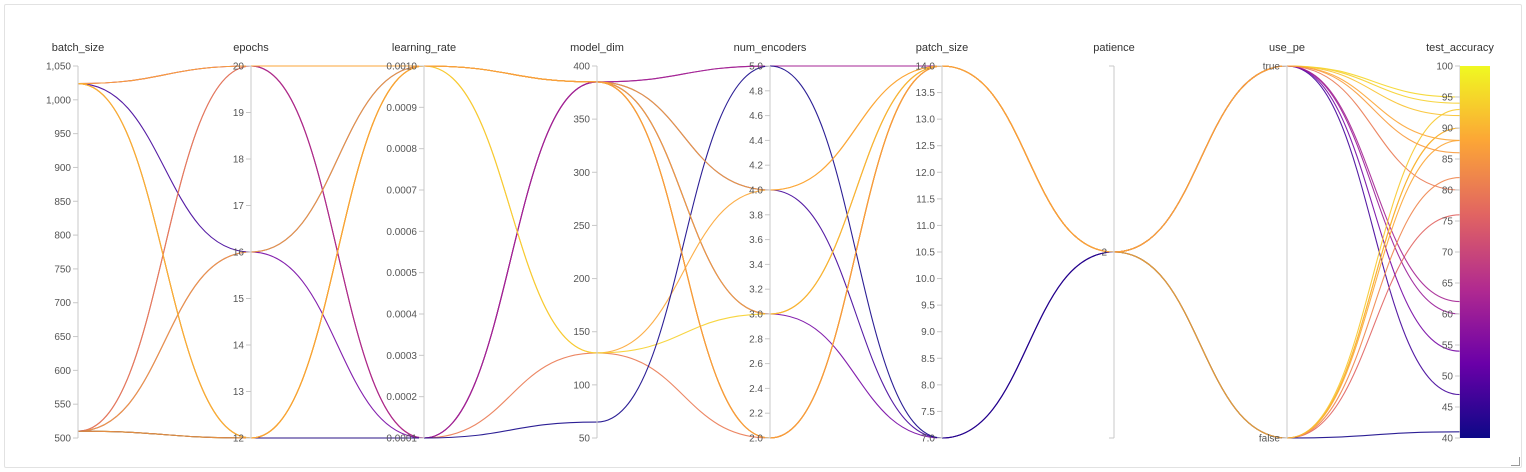 Image resolution: width=1526 pixels, height=472 pixels. I want to click on tick-label-learning_rate-0: 0.0001, so click(401, 439).